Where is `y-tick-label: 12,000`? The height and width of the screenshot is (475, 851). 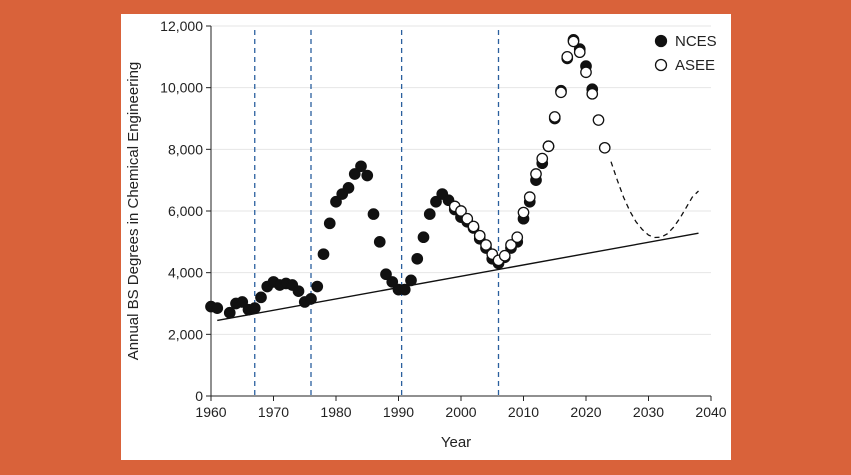
y-tick-label: 12,000 is located at coordinates (181, 26).